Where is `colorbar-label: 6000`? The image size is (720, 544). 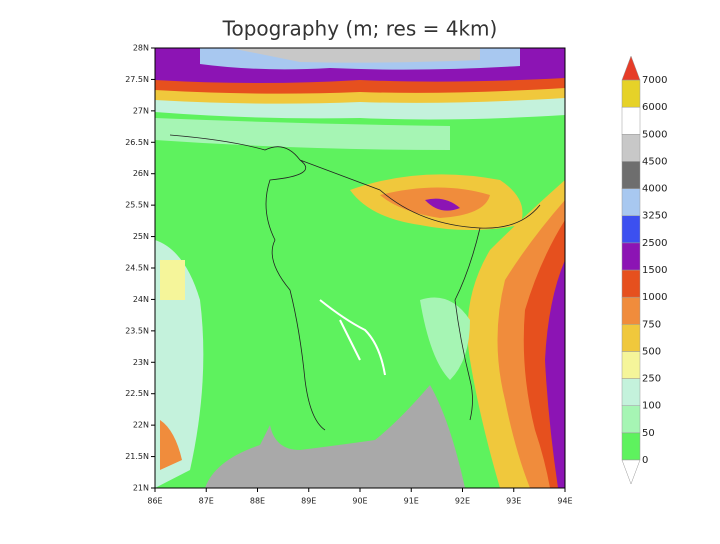
colorbar-label: 6000 is located at coordinates (654, 107).